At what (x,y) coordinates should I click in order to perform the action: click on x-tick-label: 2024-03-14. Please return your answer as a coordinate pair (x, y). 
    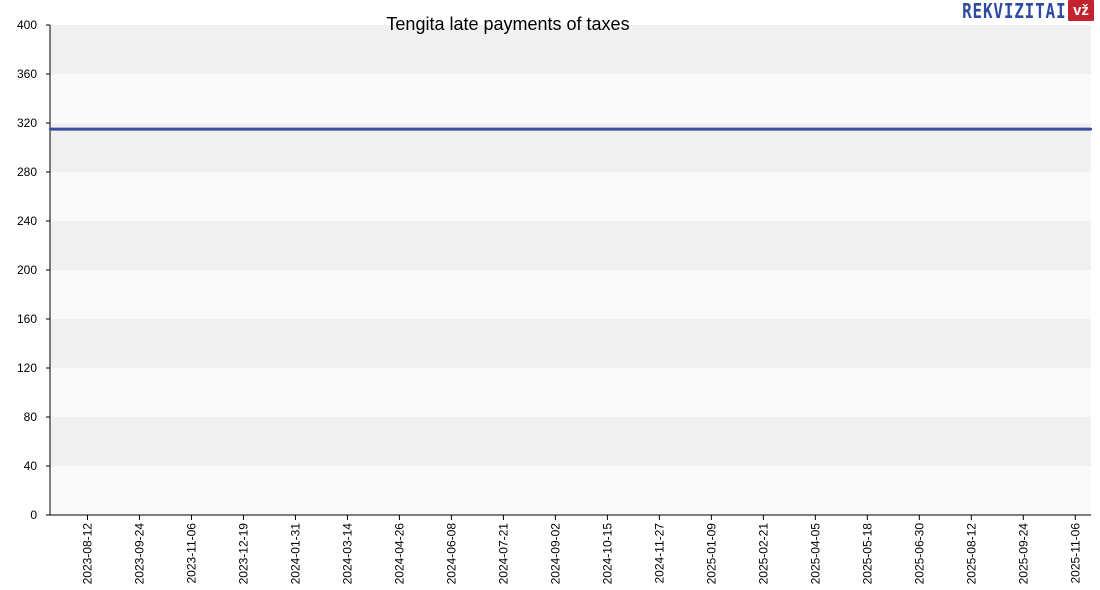
    Looking at the image, I should click on (347, 554).